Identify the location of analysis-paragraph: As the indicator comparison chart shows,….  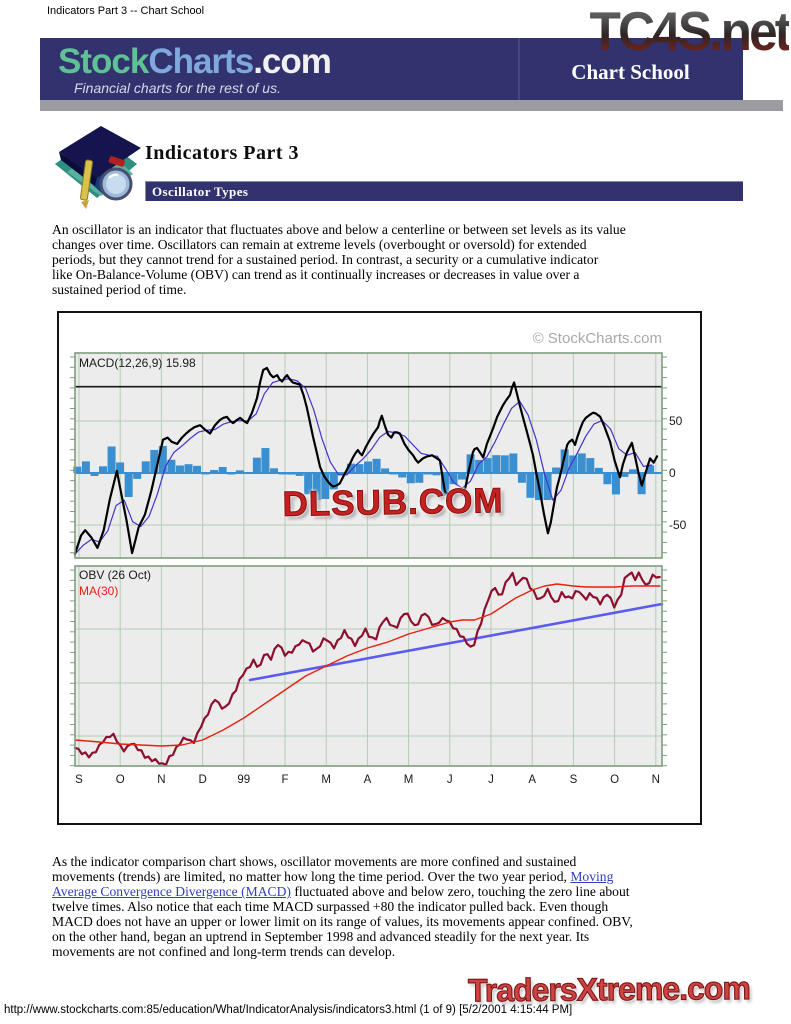
(408, 906).